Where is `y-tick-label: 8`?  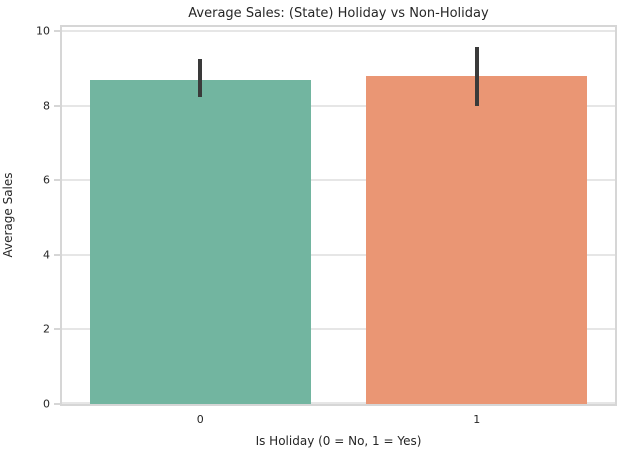
y-tick-label: 8 is located at coordinates (46, 106).